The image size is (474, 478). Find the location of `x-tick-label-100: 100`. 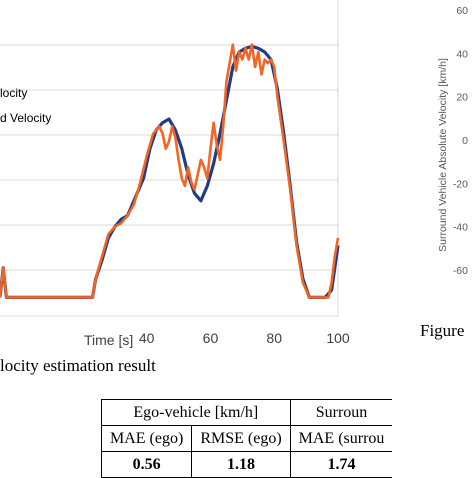

x-tick-label-100: 100 is located at coordinates (338, 338).